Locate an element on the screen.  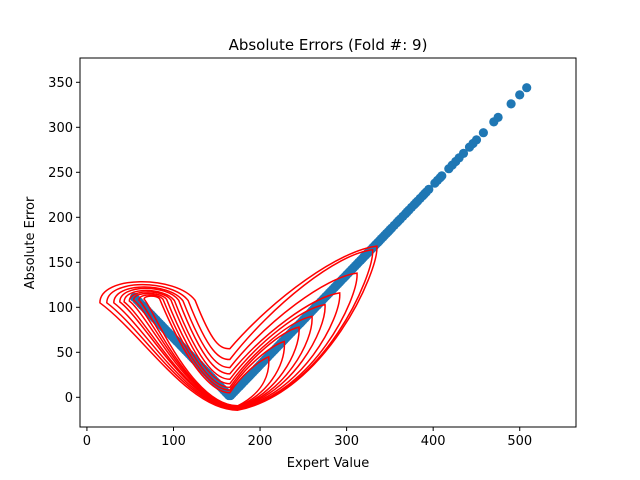
y-tick-label: 50 is located at coordinates (64, 353).